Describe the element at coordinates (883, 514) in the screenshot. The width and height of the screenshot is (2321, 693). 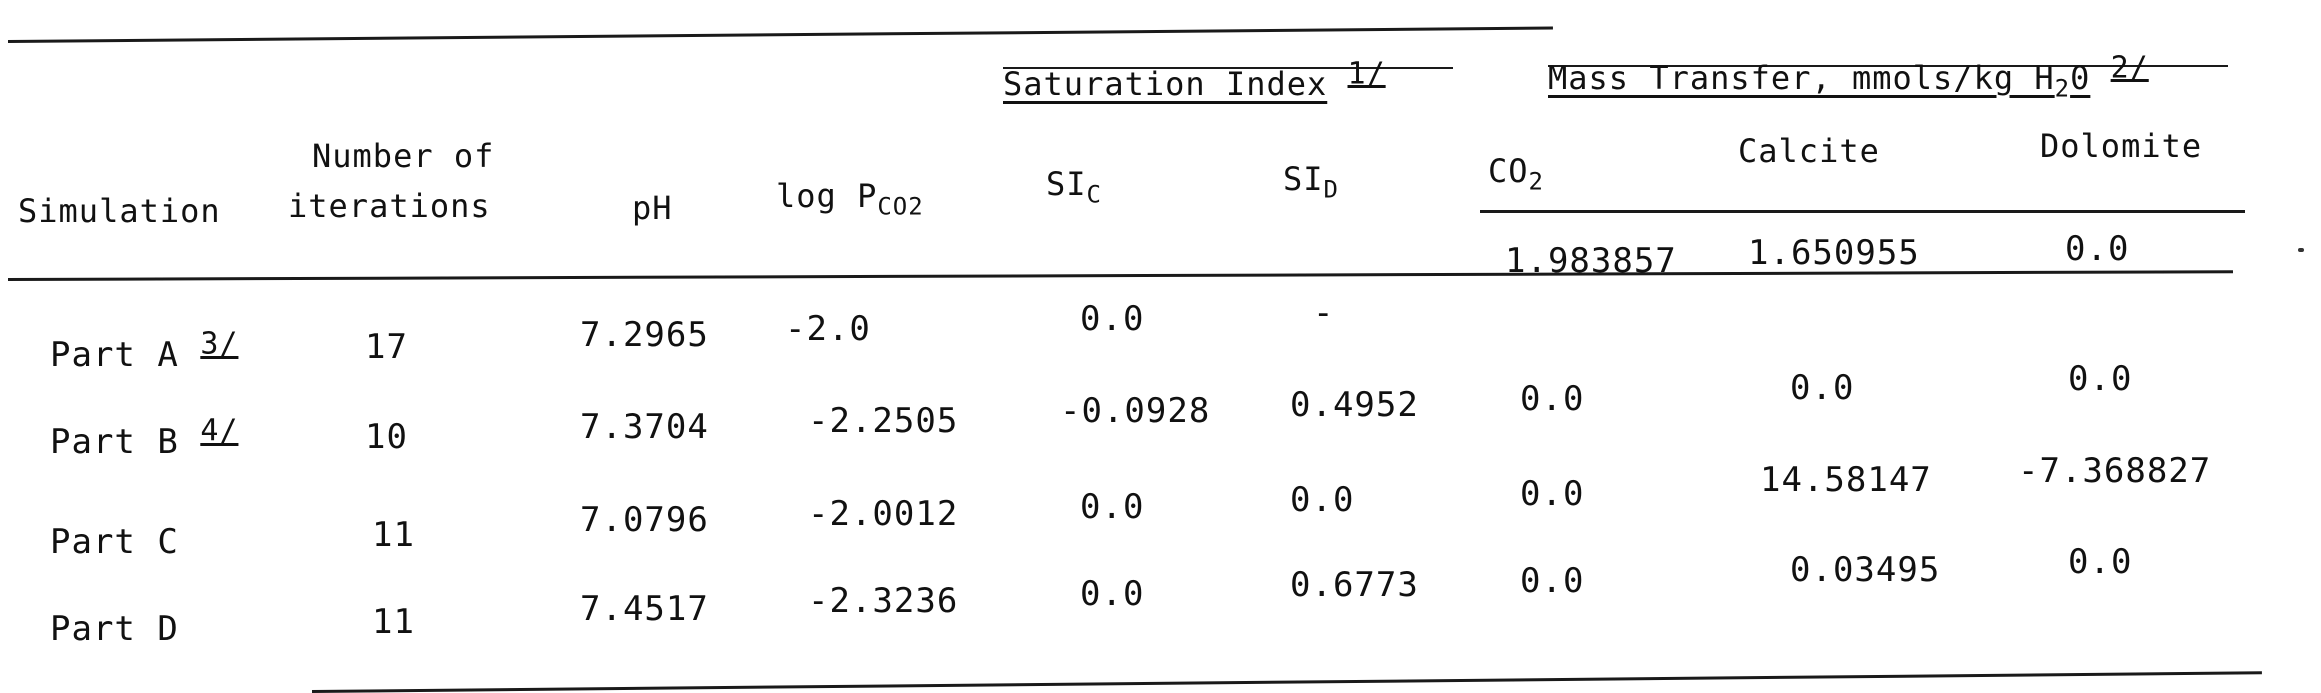
I see `table-cell-log-pco2: -2.0012` at that location.